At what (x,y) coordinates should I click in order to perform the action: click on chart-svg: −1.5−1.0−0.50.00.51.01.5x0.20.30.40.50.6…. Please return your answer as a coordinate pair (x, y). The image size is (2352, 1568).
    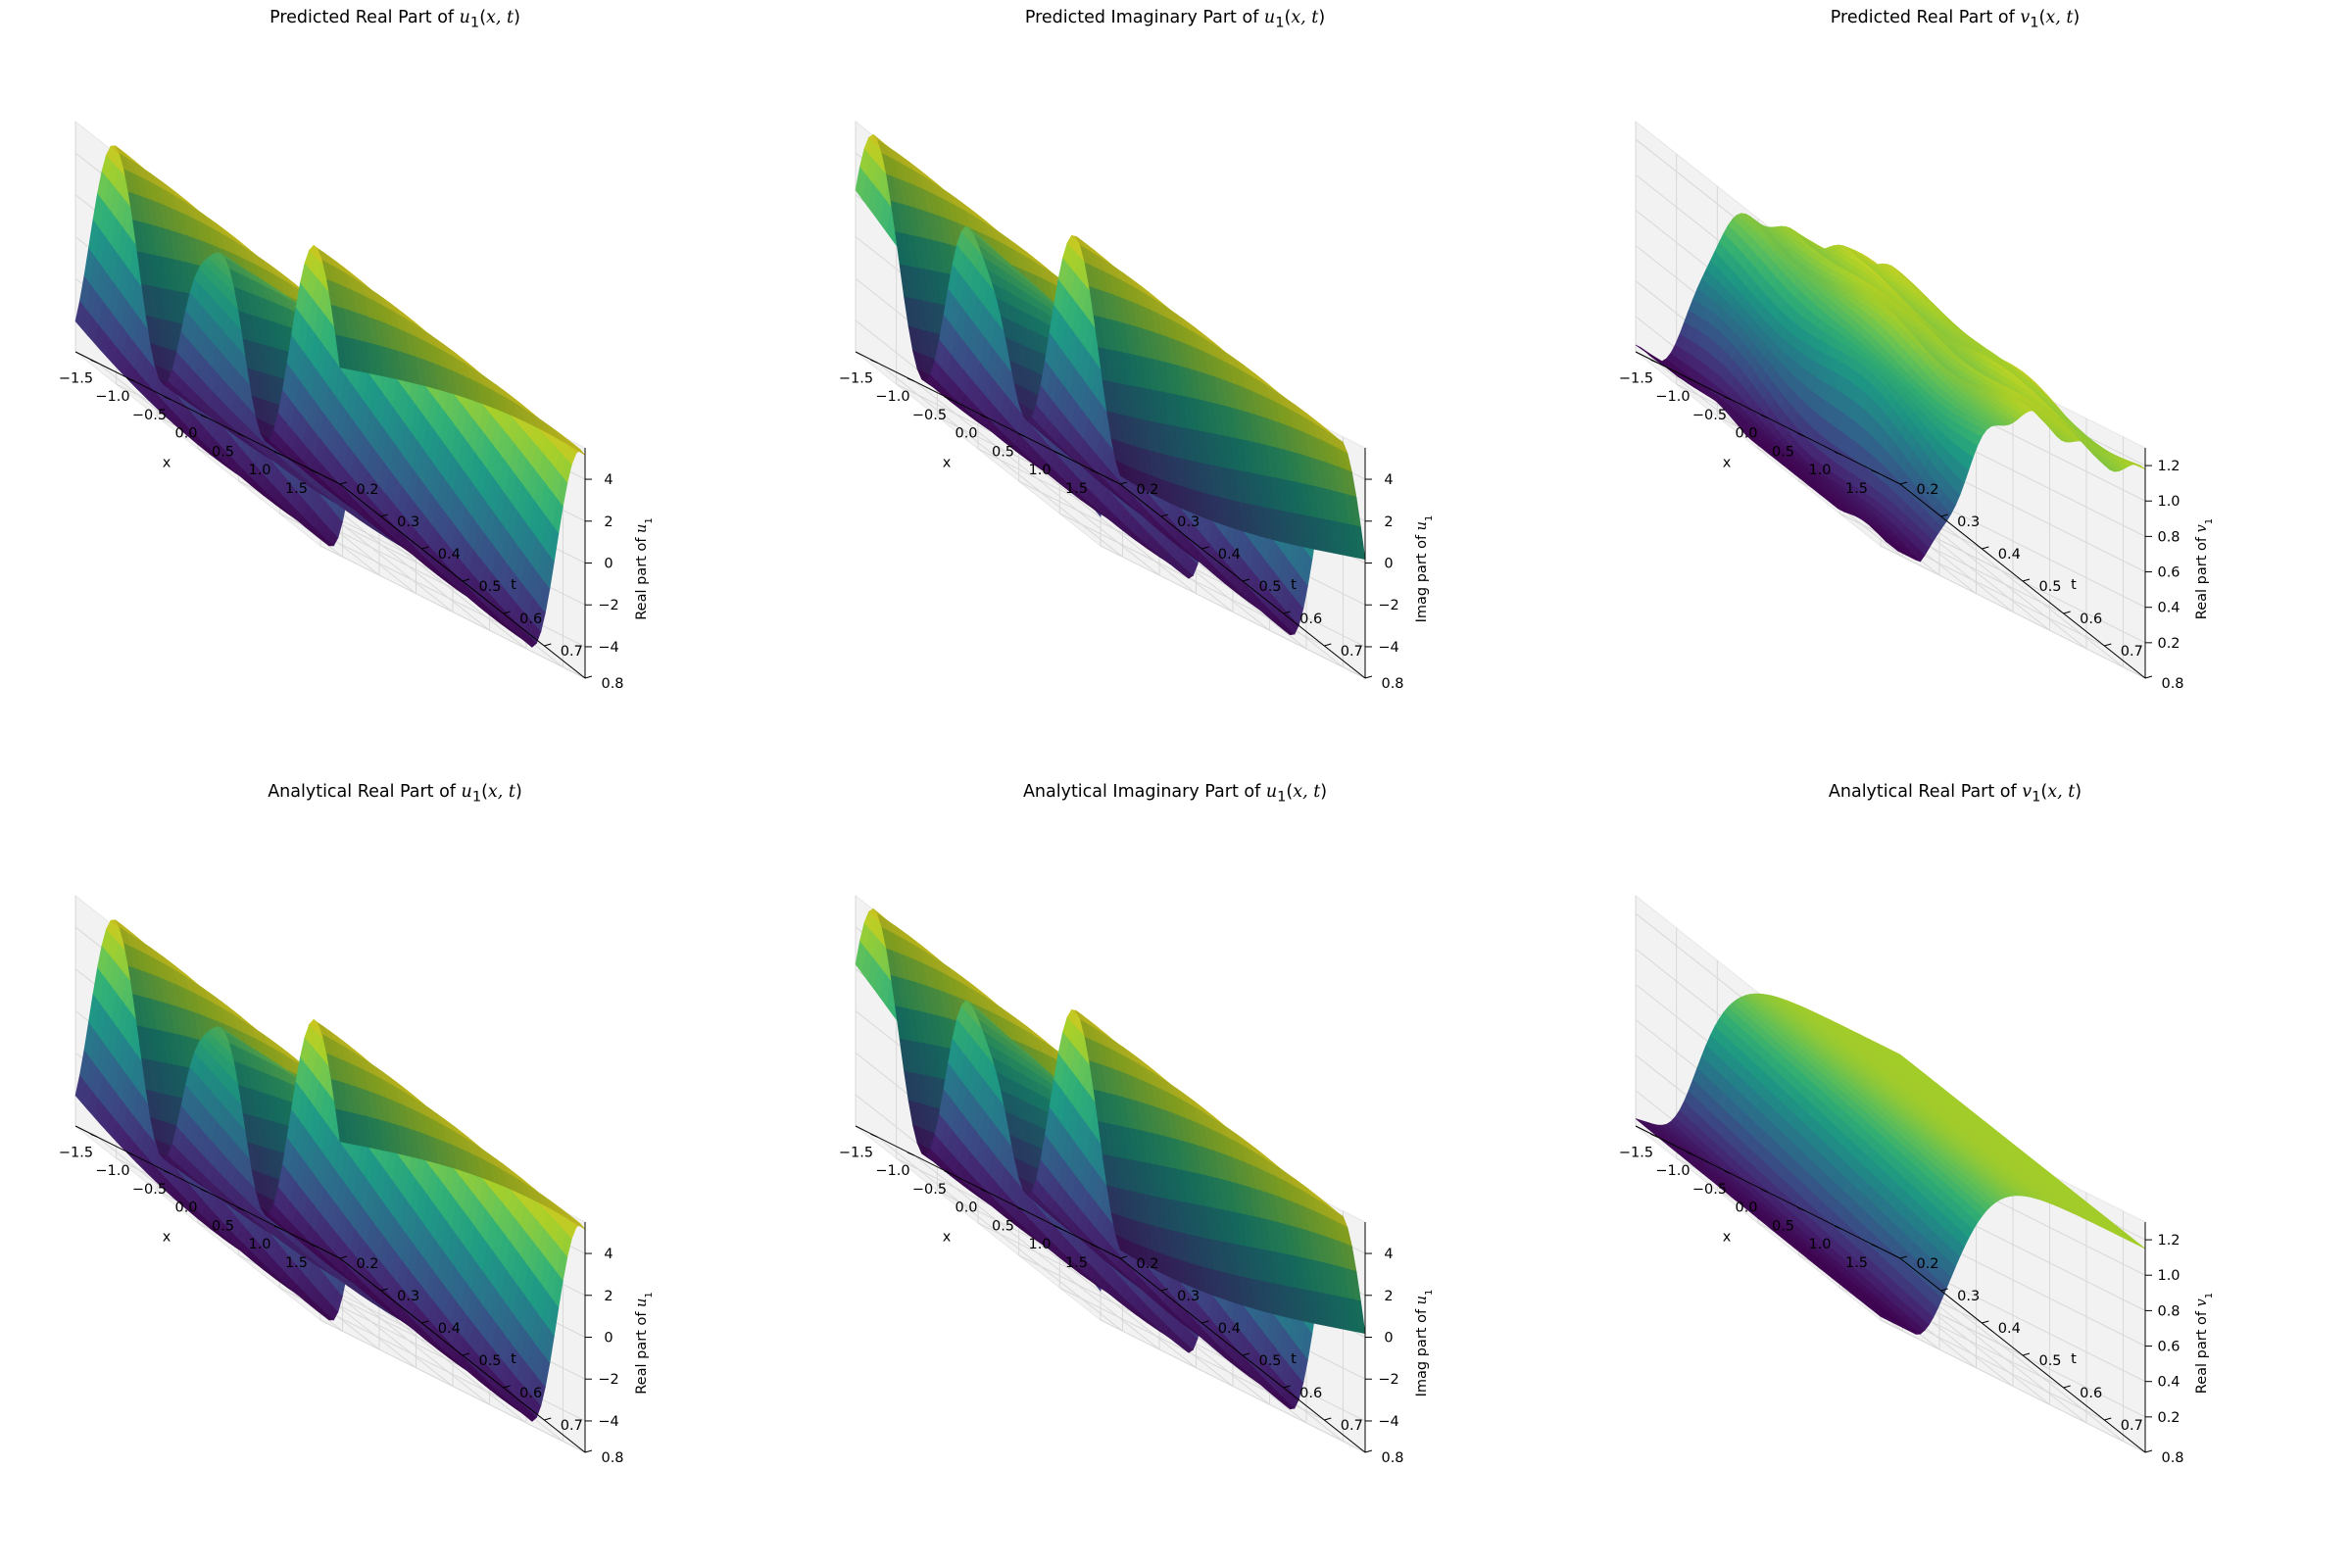
    Looking at the image, I should click on (1917, 406).